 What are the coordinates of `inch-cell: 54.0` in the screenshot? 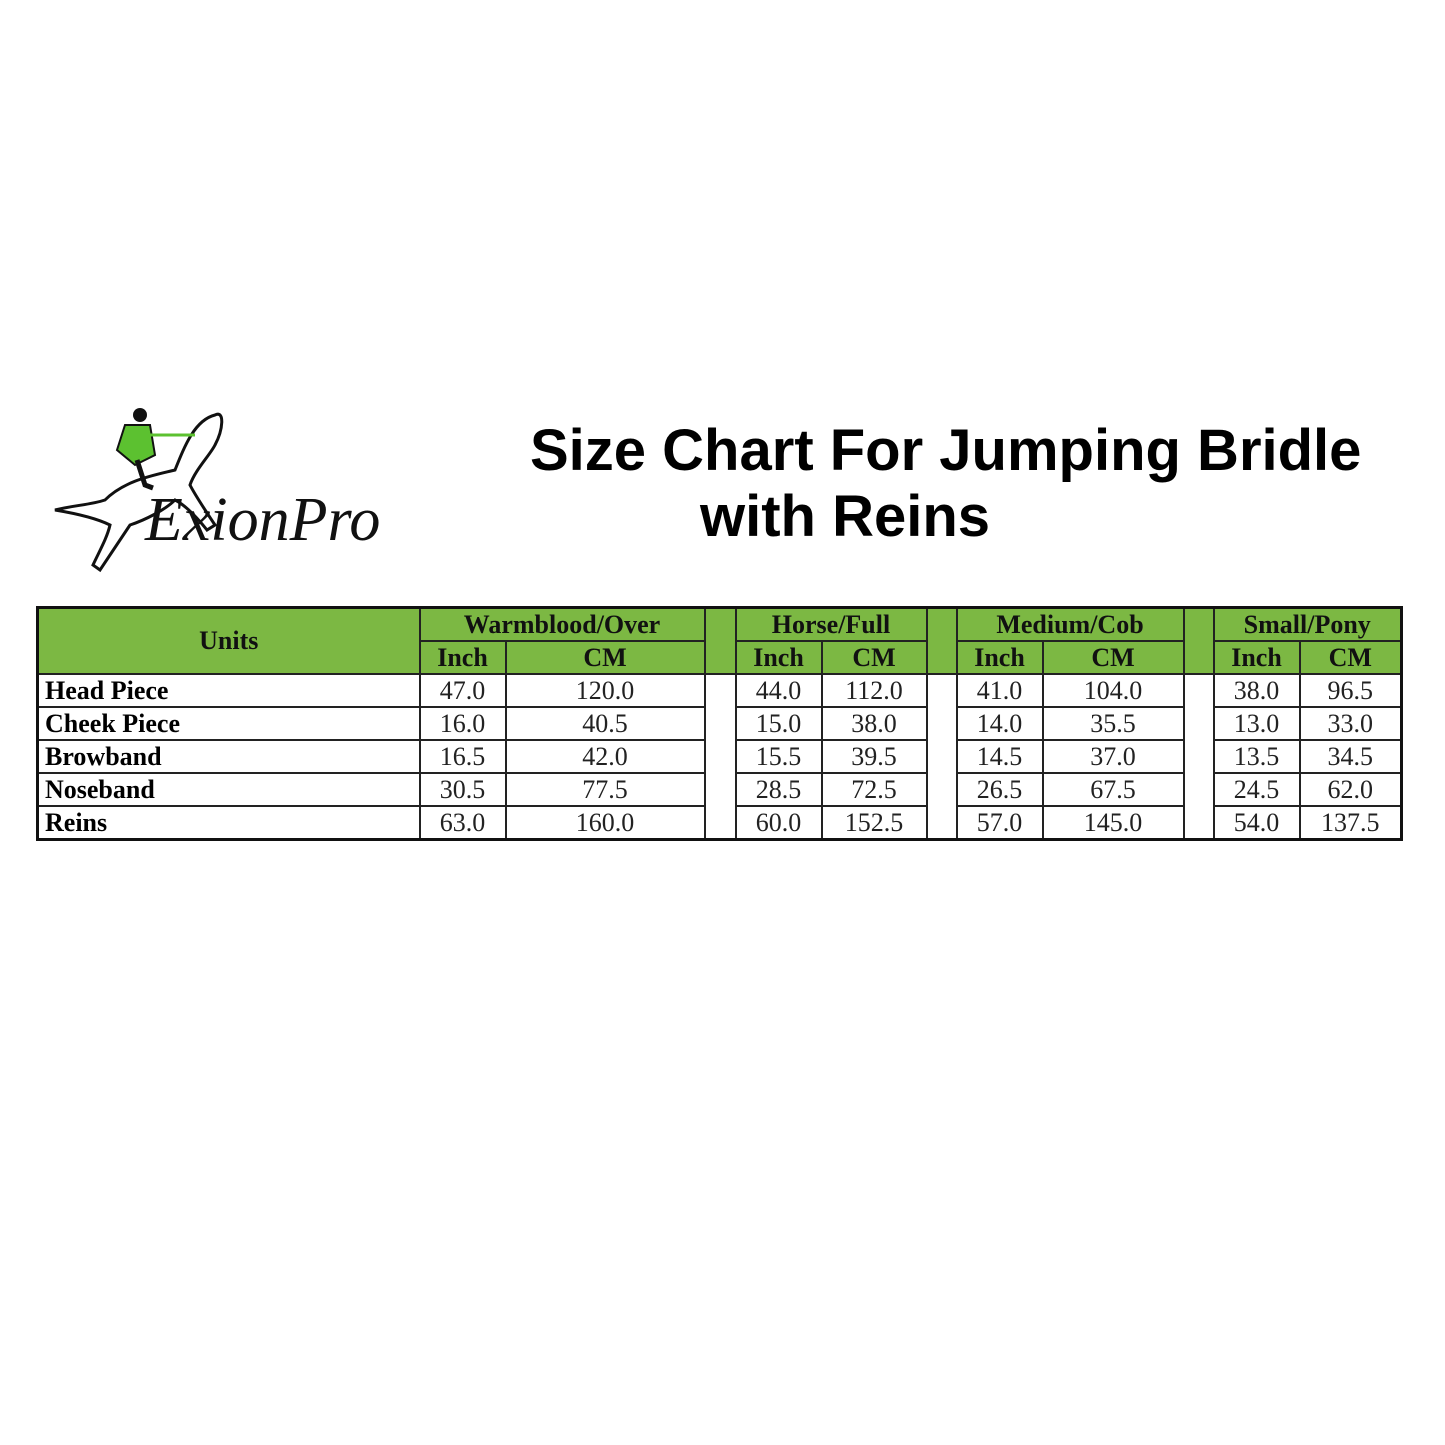 It's located at (1256, 823).